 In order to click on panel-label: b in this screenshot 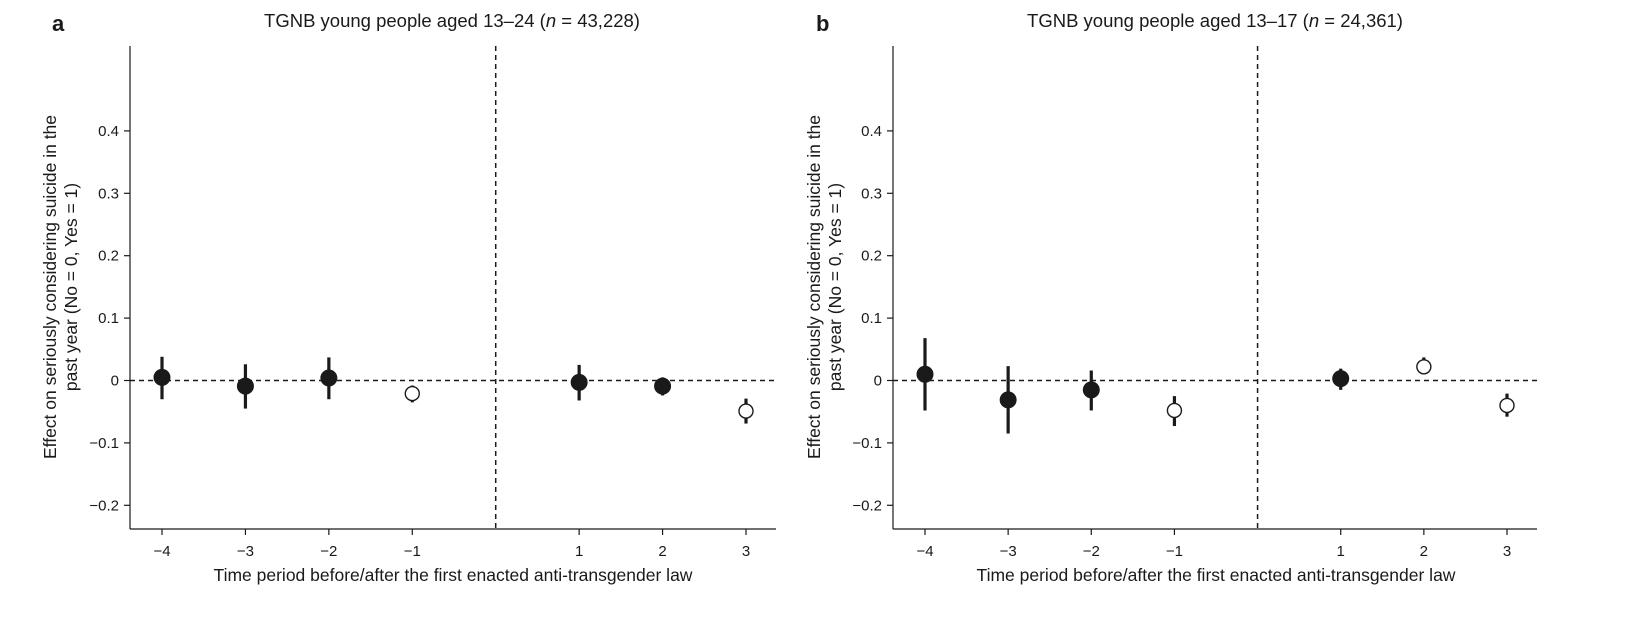, I will do `click(822, 23)`.